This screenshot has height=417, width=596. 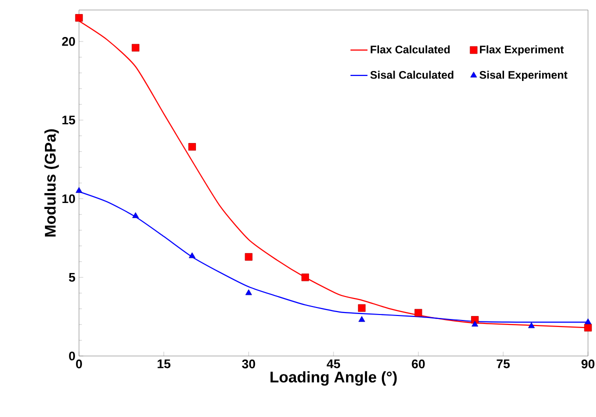 What do you see at coordinates (164, 364) in the screenshot?
I see `x-tick-label: 15` at bounding box center [164, 364].